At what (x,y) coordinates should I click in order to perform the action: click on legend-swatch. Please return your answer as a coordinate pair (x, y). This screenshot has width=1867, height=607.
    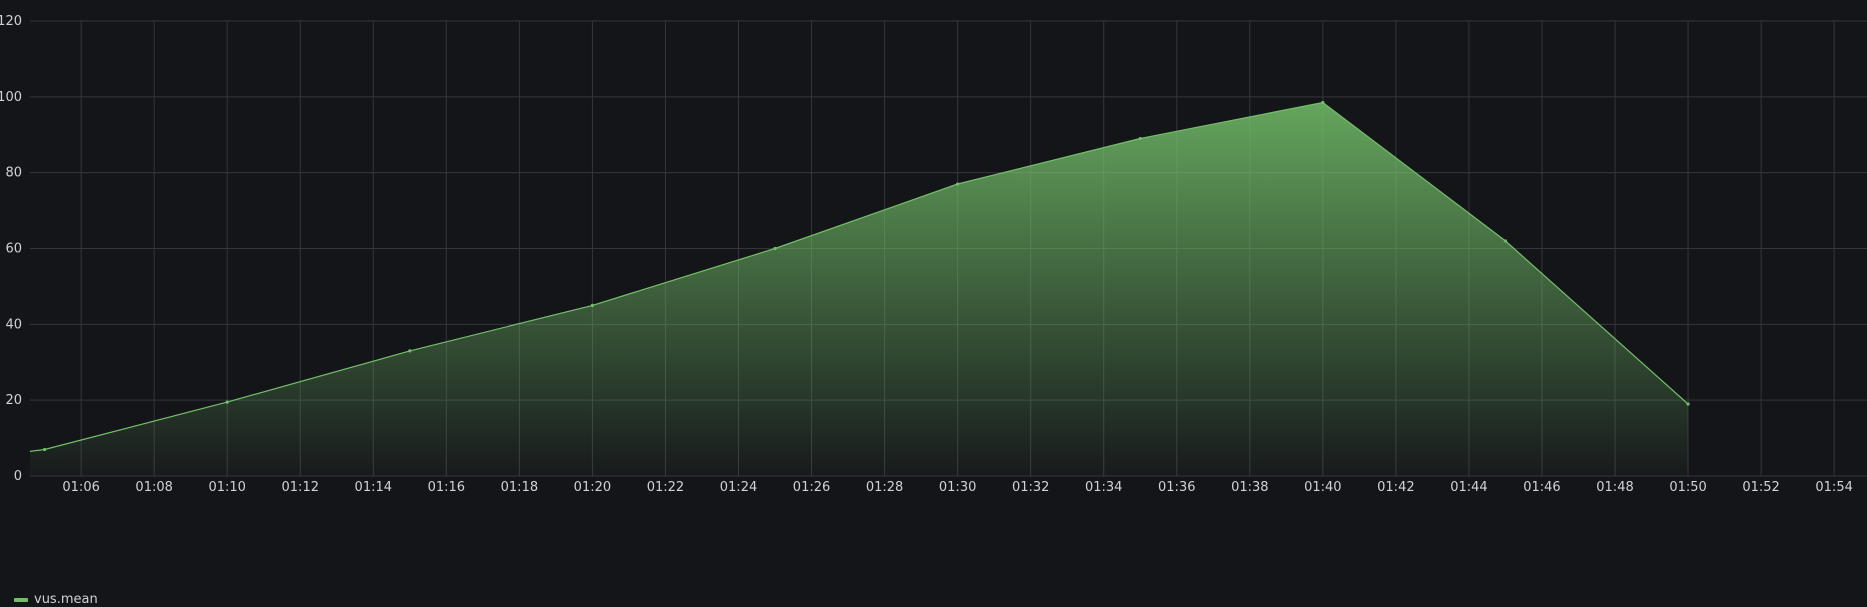
    Looking at the image, I should click on (21, 600).